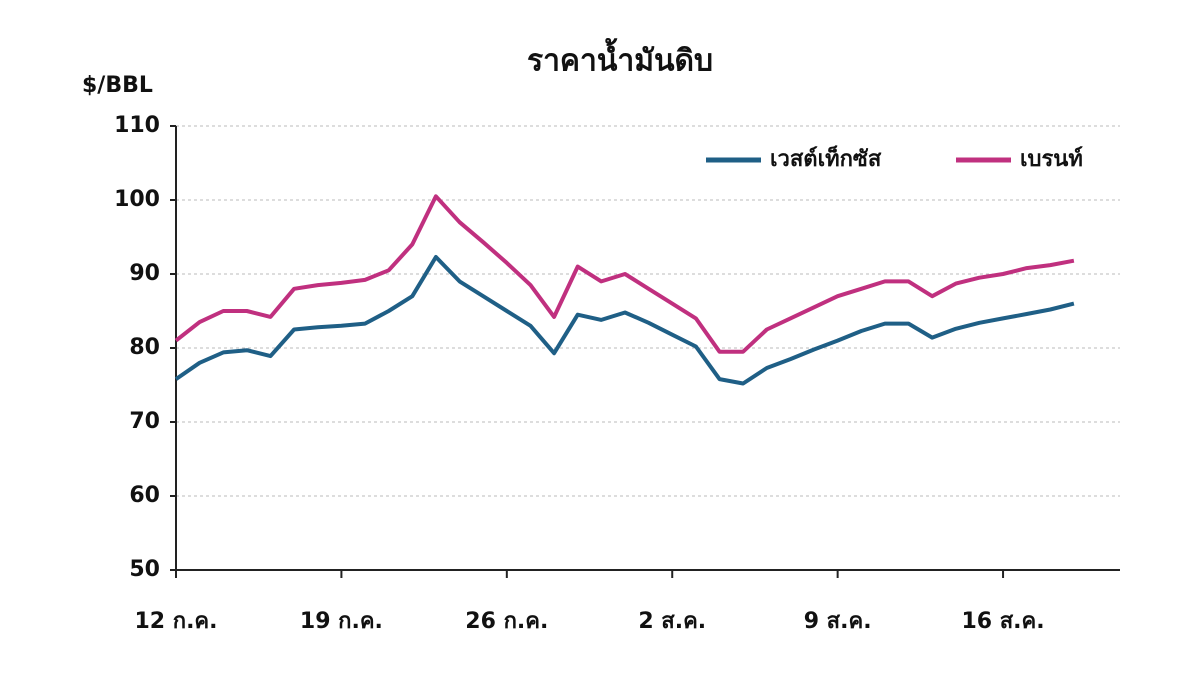 Image resolution: width=1200 pixels, height=690 pixels. I want to click on series-line, so click(624, 320).